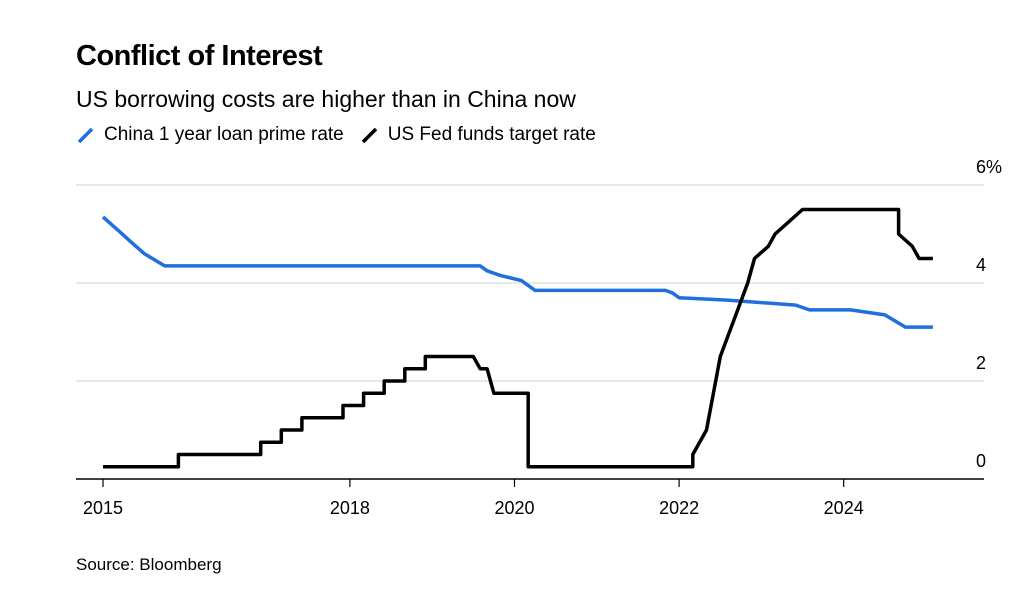  I want to click on legend-item-us: US Fed funds target rate, so click(478, 135).